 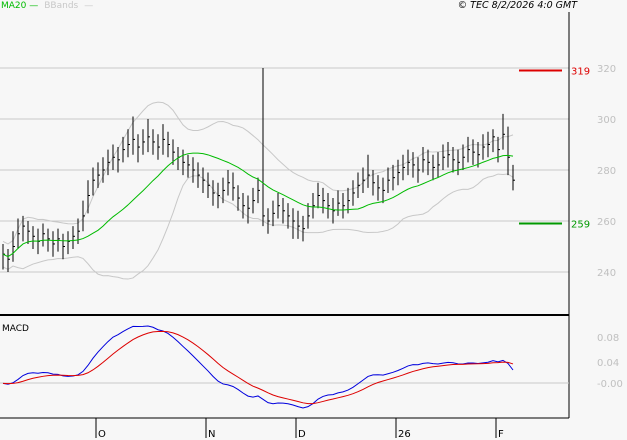 I want to click on y-tick-label: 300, so click(x=606, y=120).